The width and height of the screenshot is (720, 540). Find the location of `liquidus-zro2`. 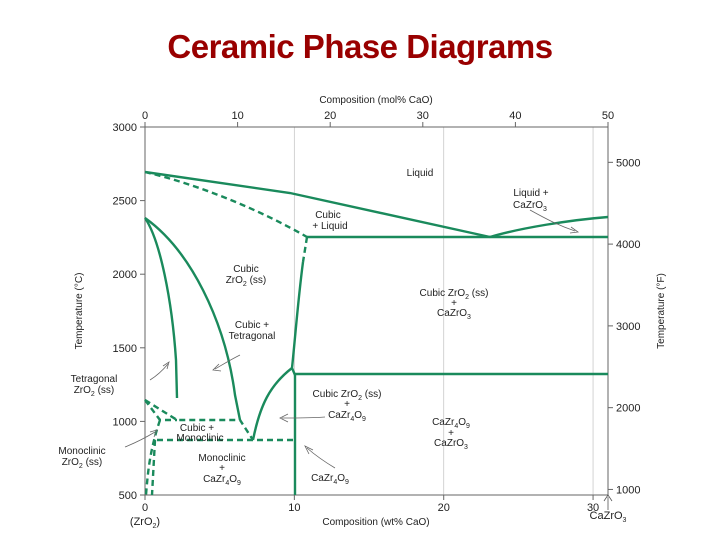

liquidus-zro2 is located at coordinates (317, 204).